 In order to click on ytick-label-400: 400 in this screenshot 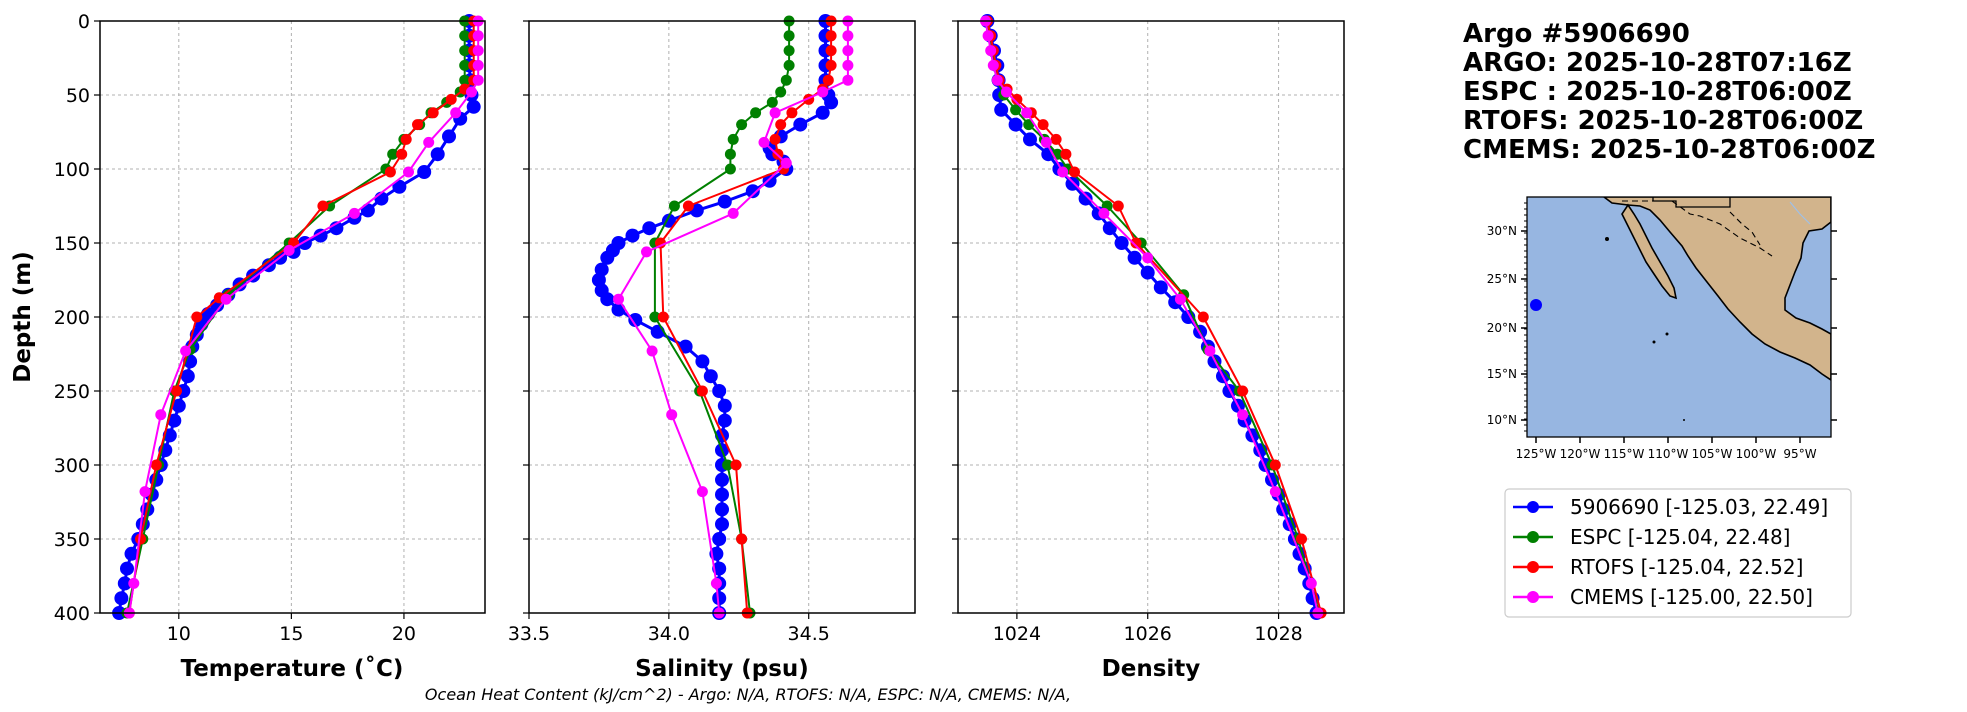, I will do `click(72, 614)`.